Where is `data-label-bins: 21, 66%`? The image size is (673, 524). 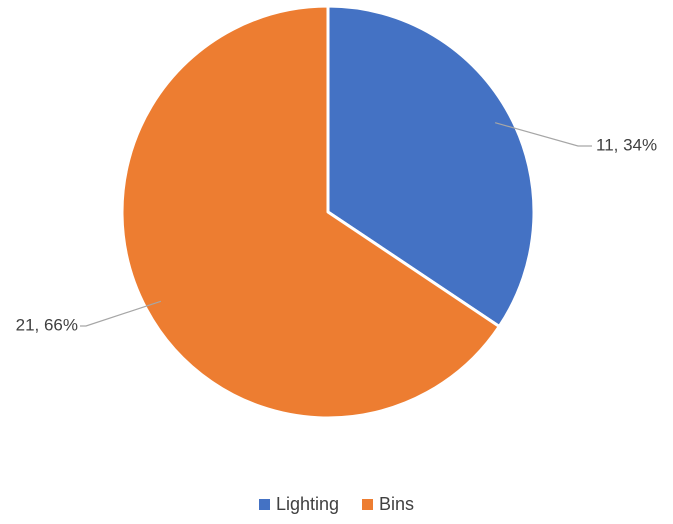 data-label-bins: 21, 66% is located at coordinates (47, 324).